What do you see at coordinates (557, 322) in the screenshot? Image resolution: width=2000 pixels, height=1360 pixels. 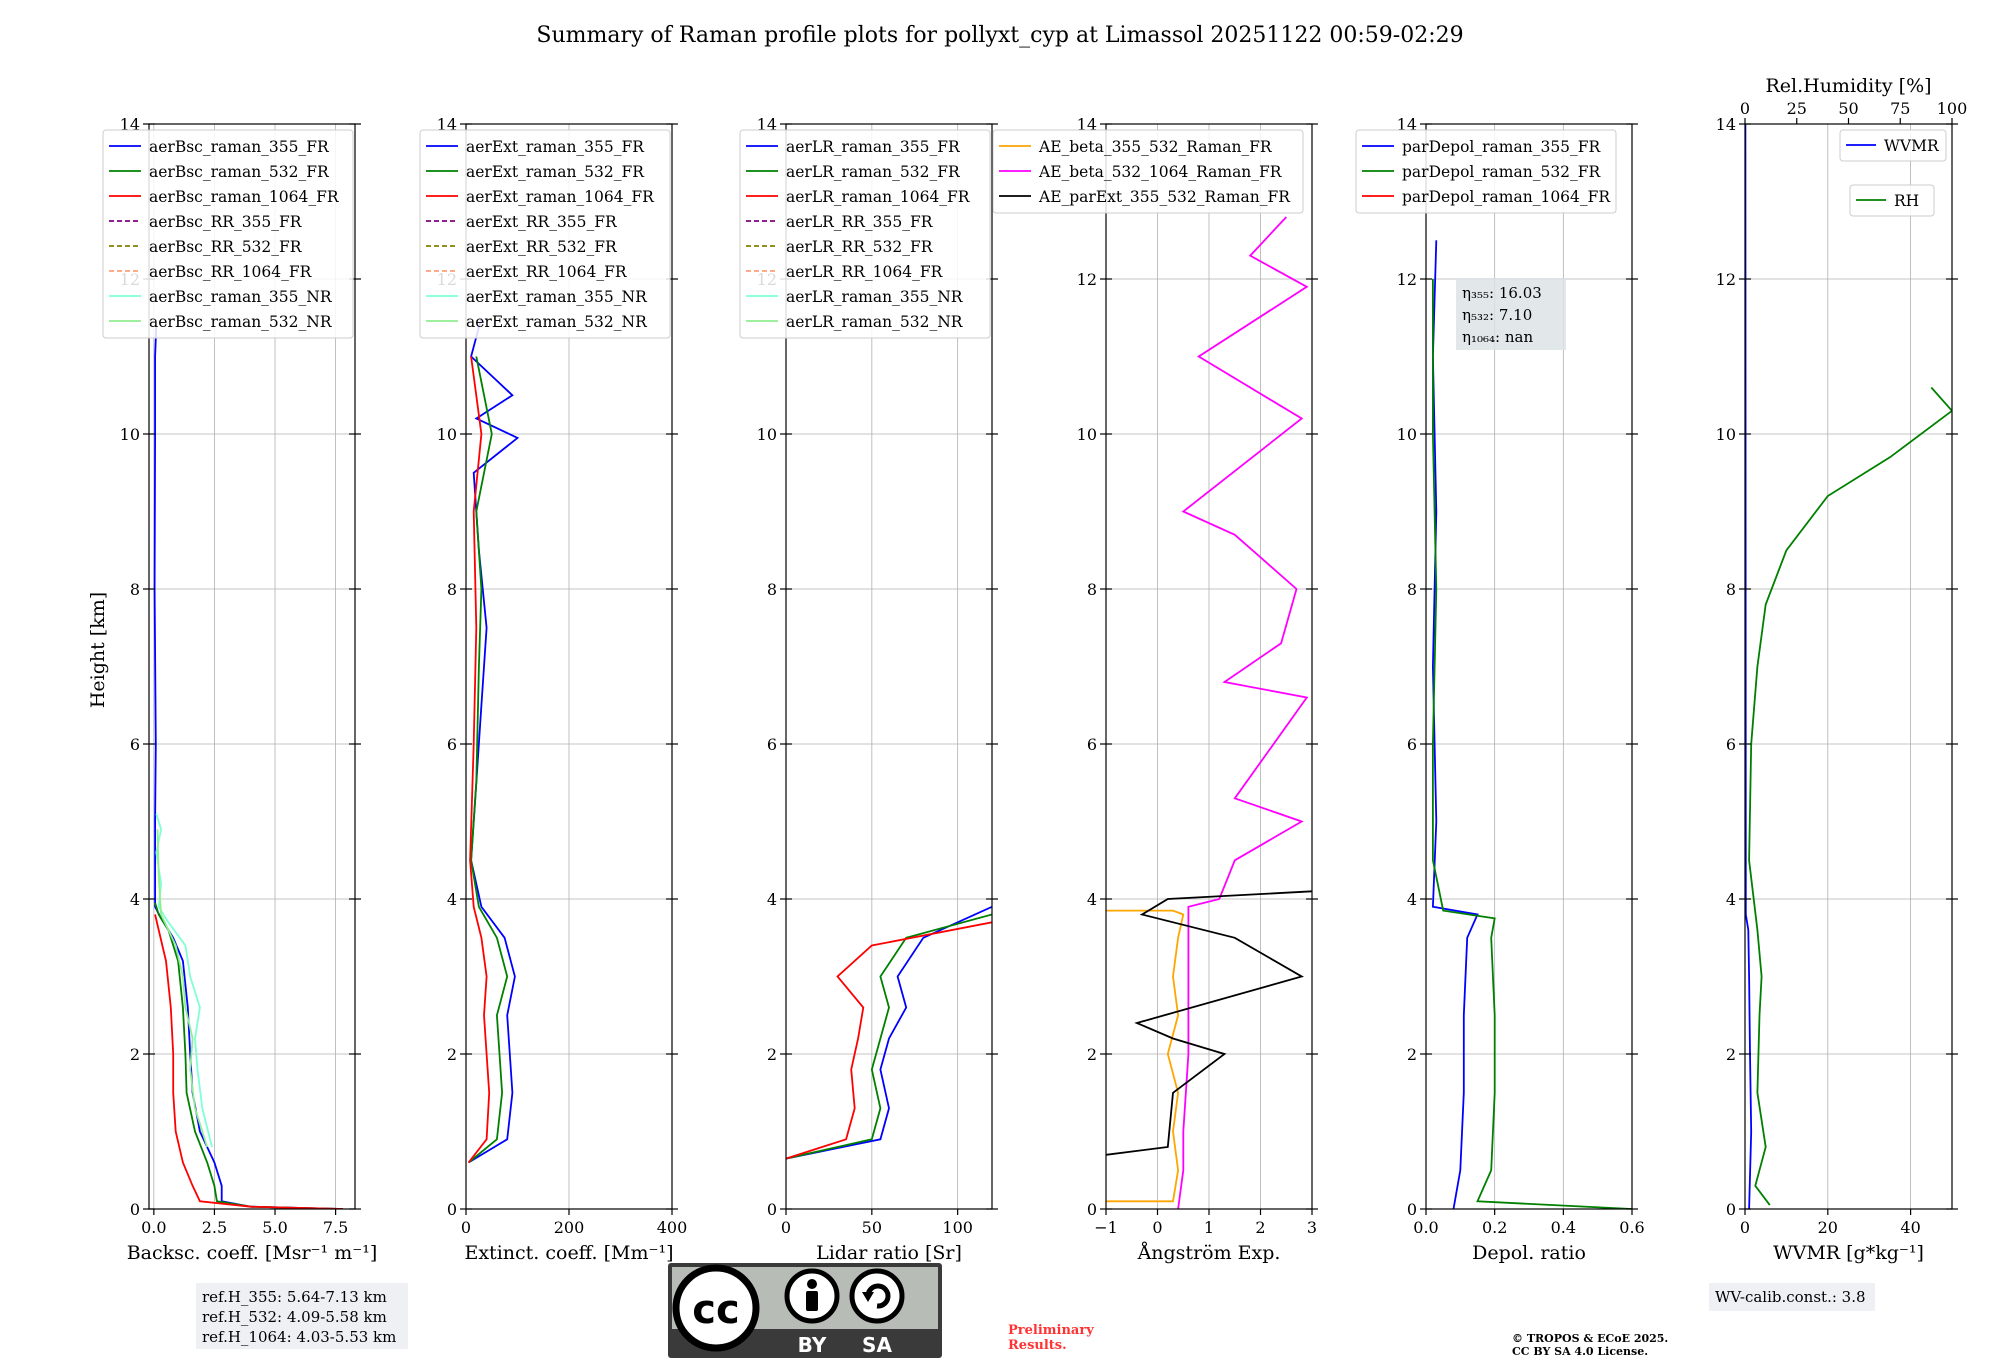 I see `legend-entry: aerExt_raman_532_NR` at bounding box center [557, 322].